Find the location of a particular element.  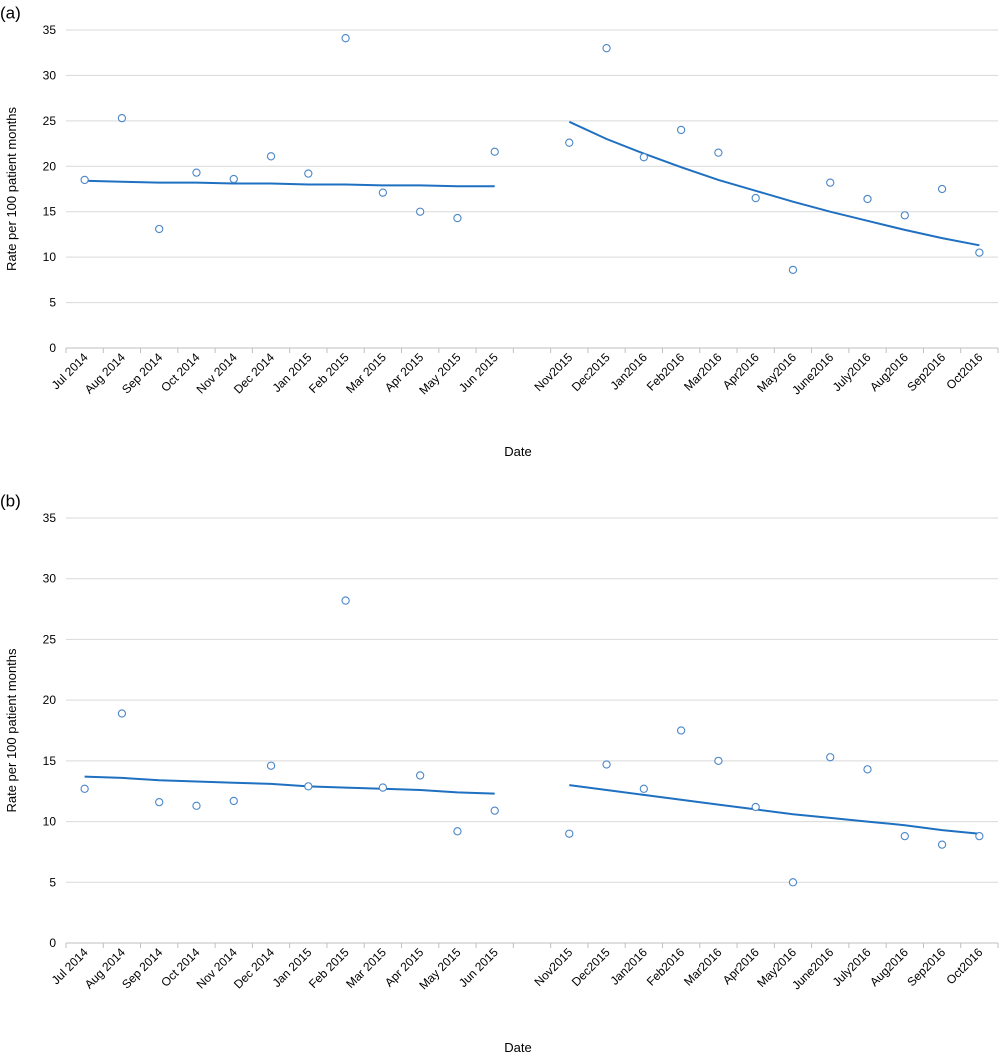

x-tick-label: Sep2016 is located at coordinates (926, 372).